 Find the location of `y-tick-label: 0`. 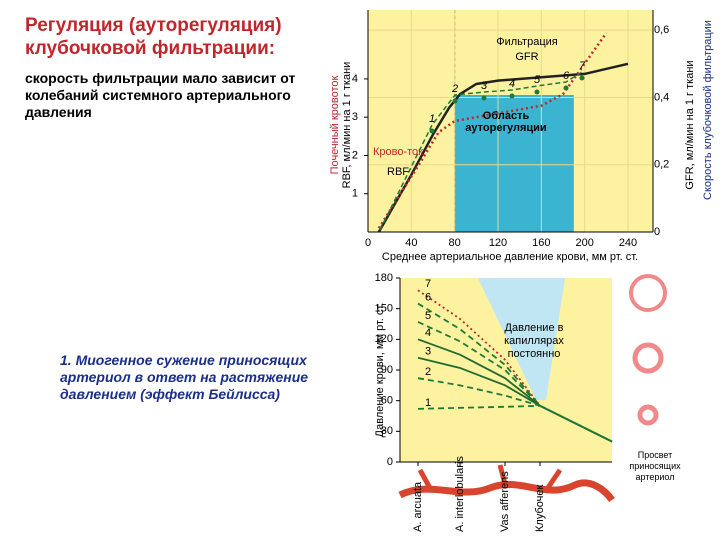

y-tick-label: 0 is located at coordinates (390, 462).